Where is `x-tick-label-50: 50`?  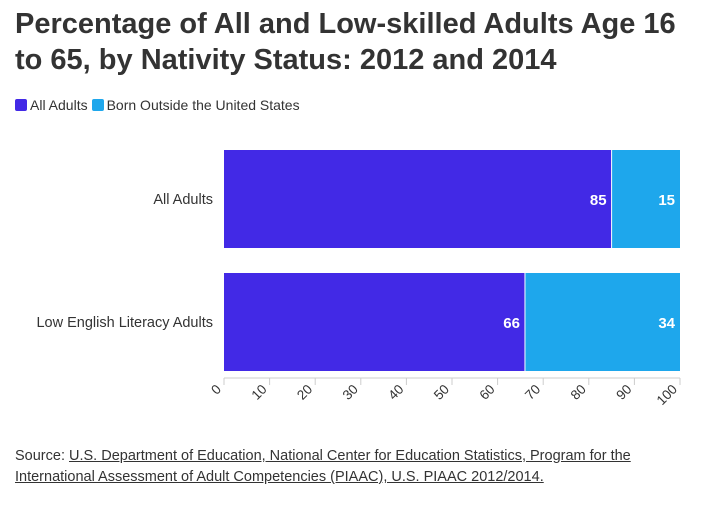
x-tick-label-50: 50 is located at coordinates (441, 392).